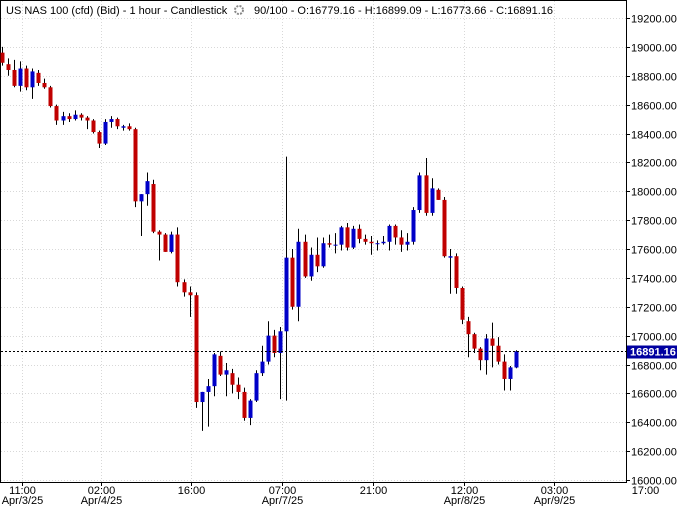  Describe the element at coordinates (654, 164) in the screenshot. I see `y-tick-label: 18200.00` at that location.